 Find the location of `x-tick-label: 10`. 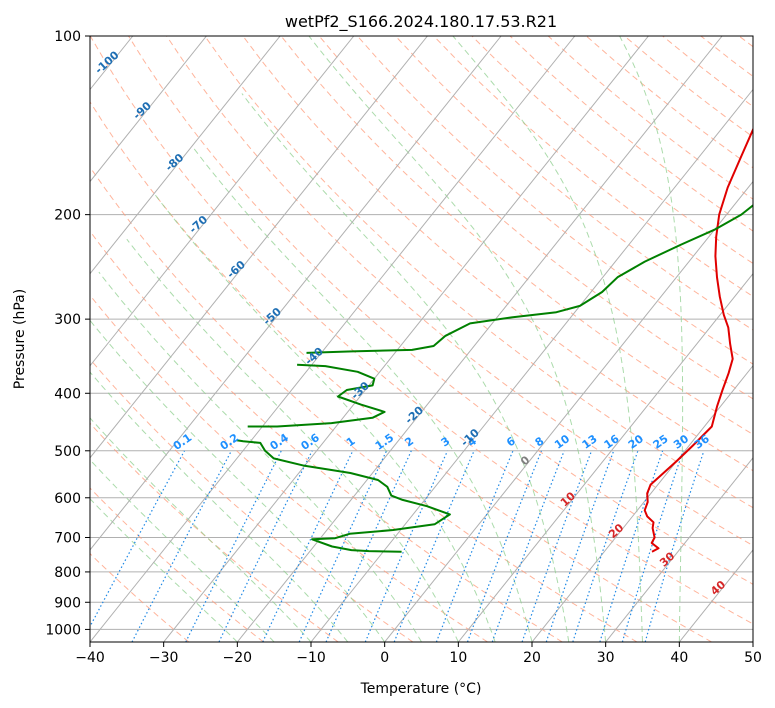

x-tick-label: 10 is located at coordinates (458, 658).